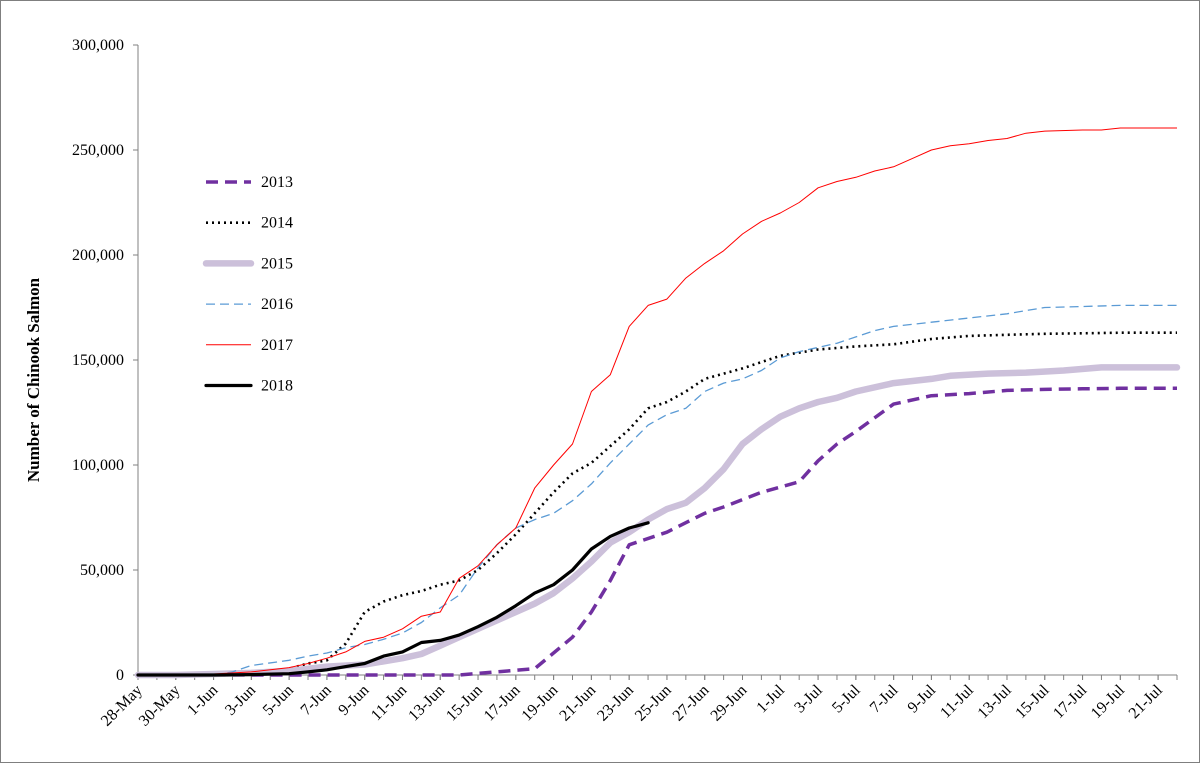  What do you see at coordinates (393, 599) in the screenshot?
I see `series-line-2018` at bounding box center [393, 599].